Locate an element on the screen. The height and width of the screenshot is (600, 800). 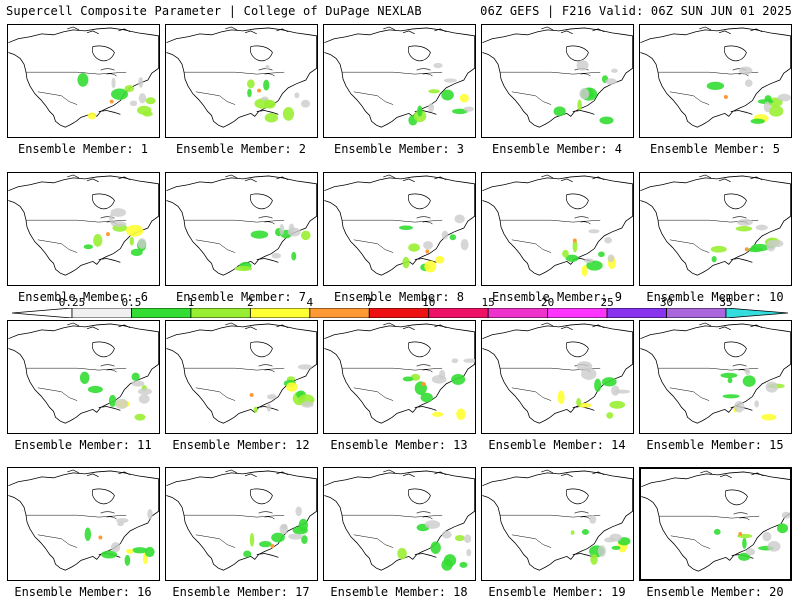
panel-label: Ensemble Member: 17 is located at coordinates (241, 592).